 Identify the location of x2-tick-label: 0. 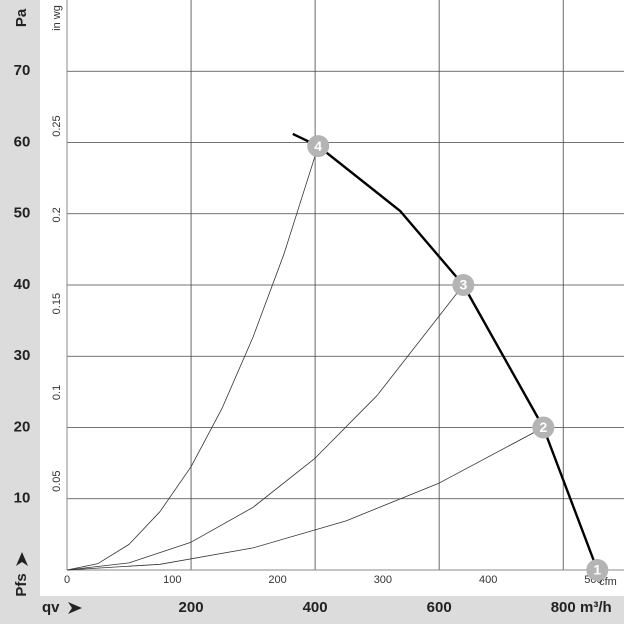
(67, 580).